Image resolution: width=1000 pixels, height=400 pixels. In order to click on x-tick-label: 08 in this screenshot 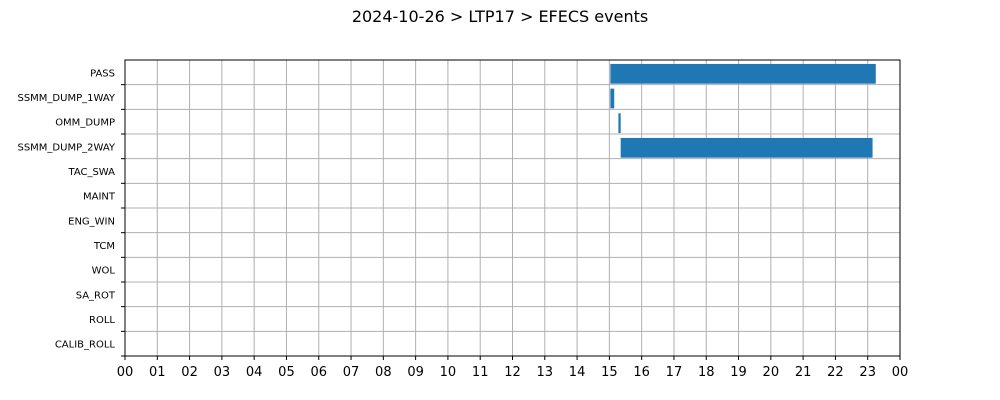, I will do `click(383, 372)`.